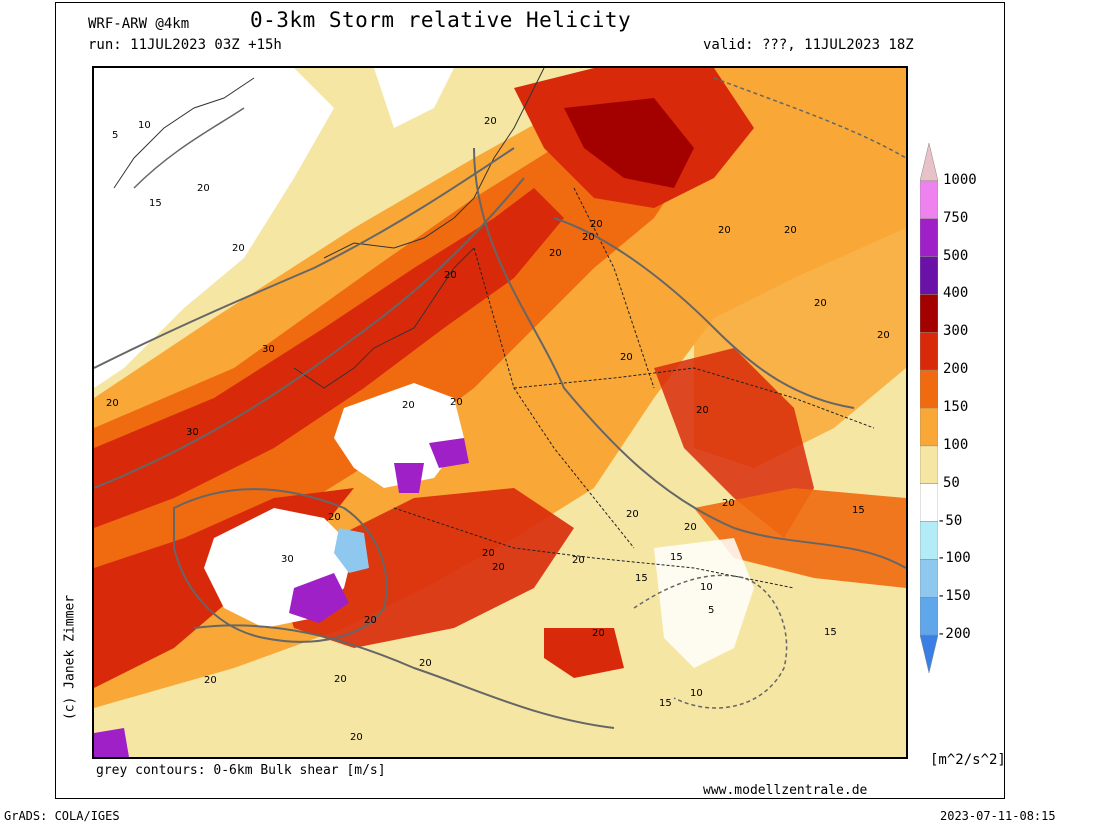 The height and width of the screenshot is (825, 1100). Describe the element at coordinates (404, 676) in the screenshot. I see `shear-contour-f` at that location.